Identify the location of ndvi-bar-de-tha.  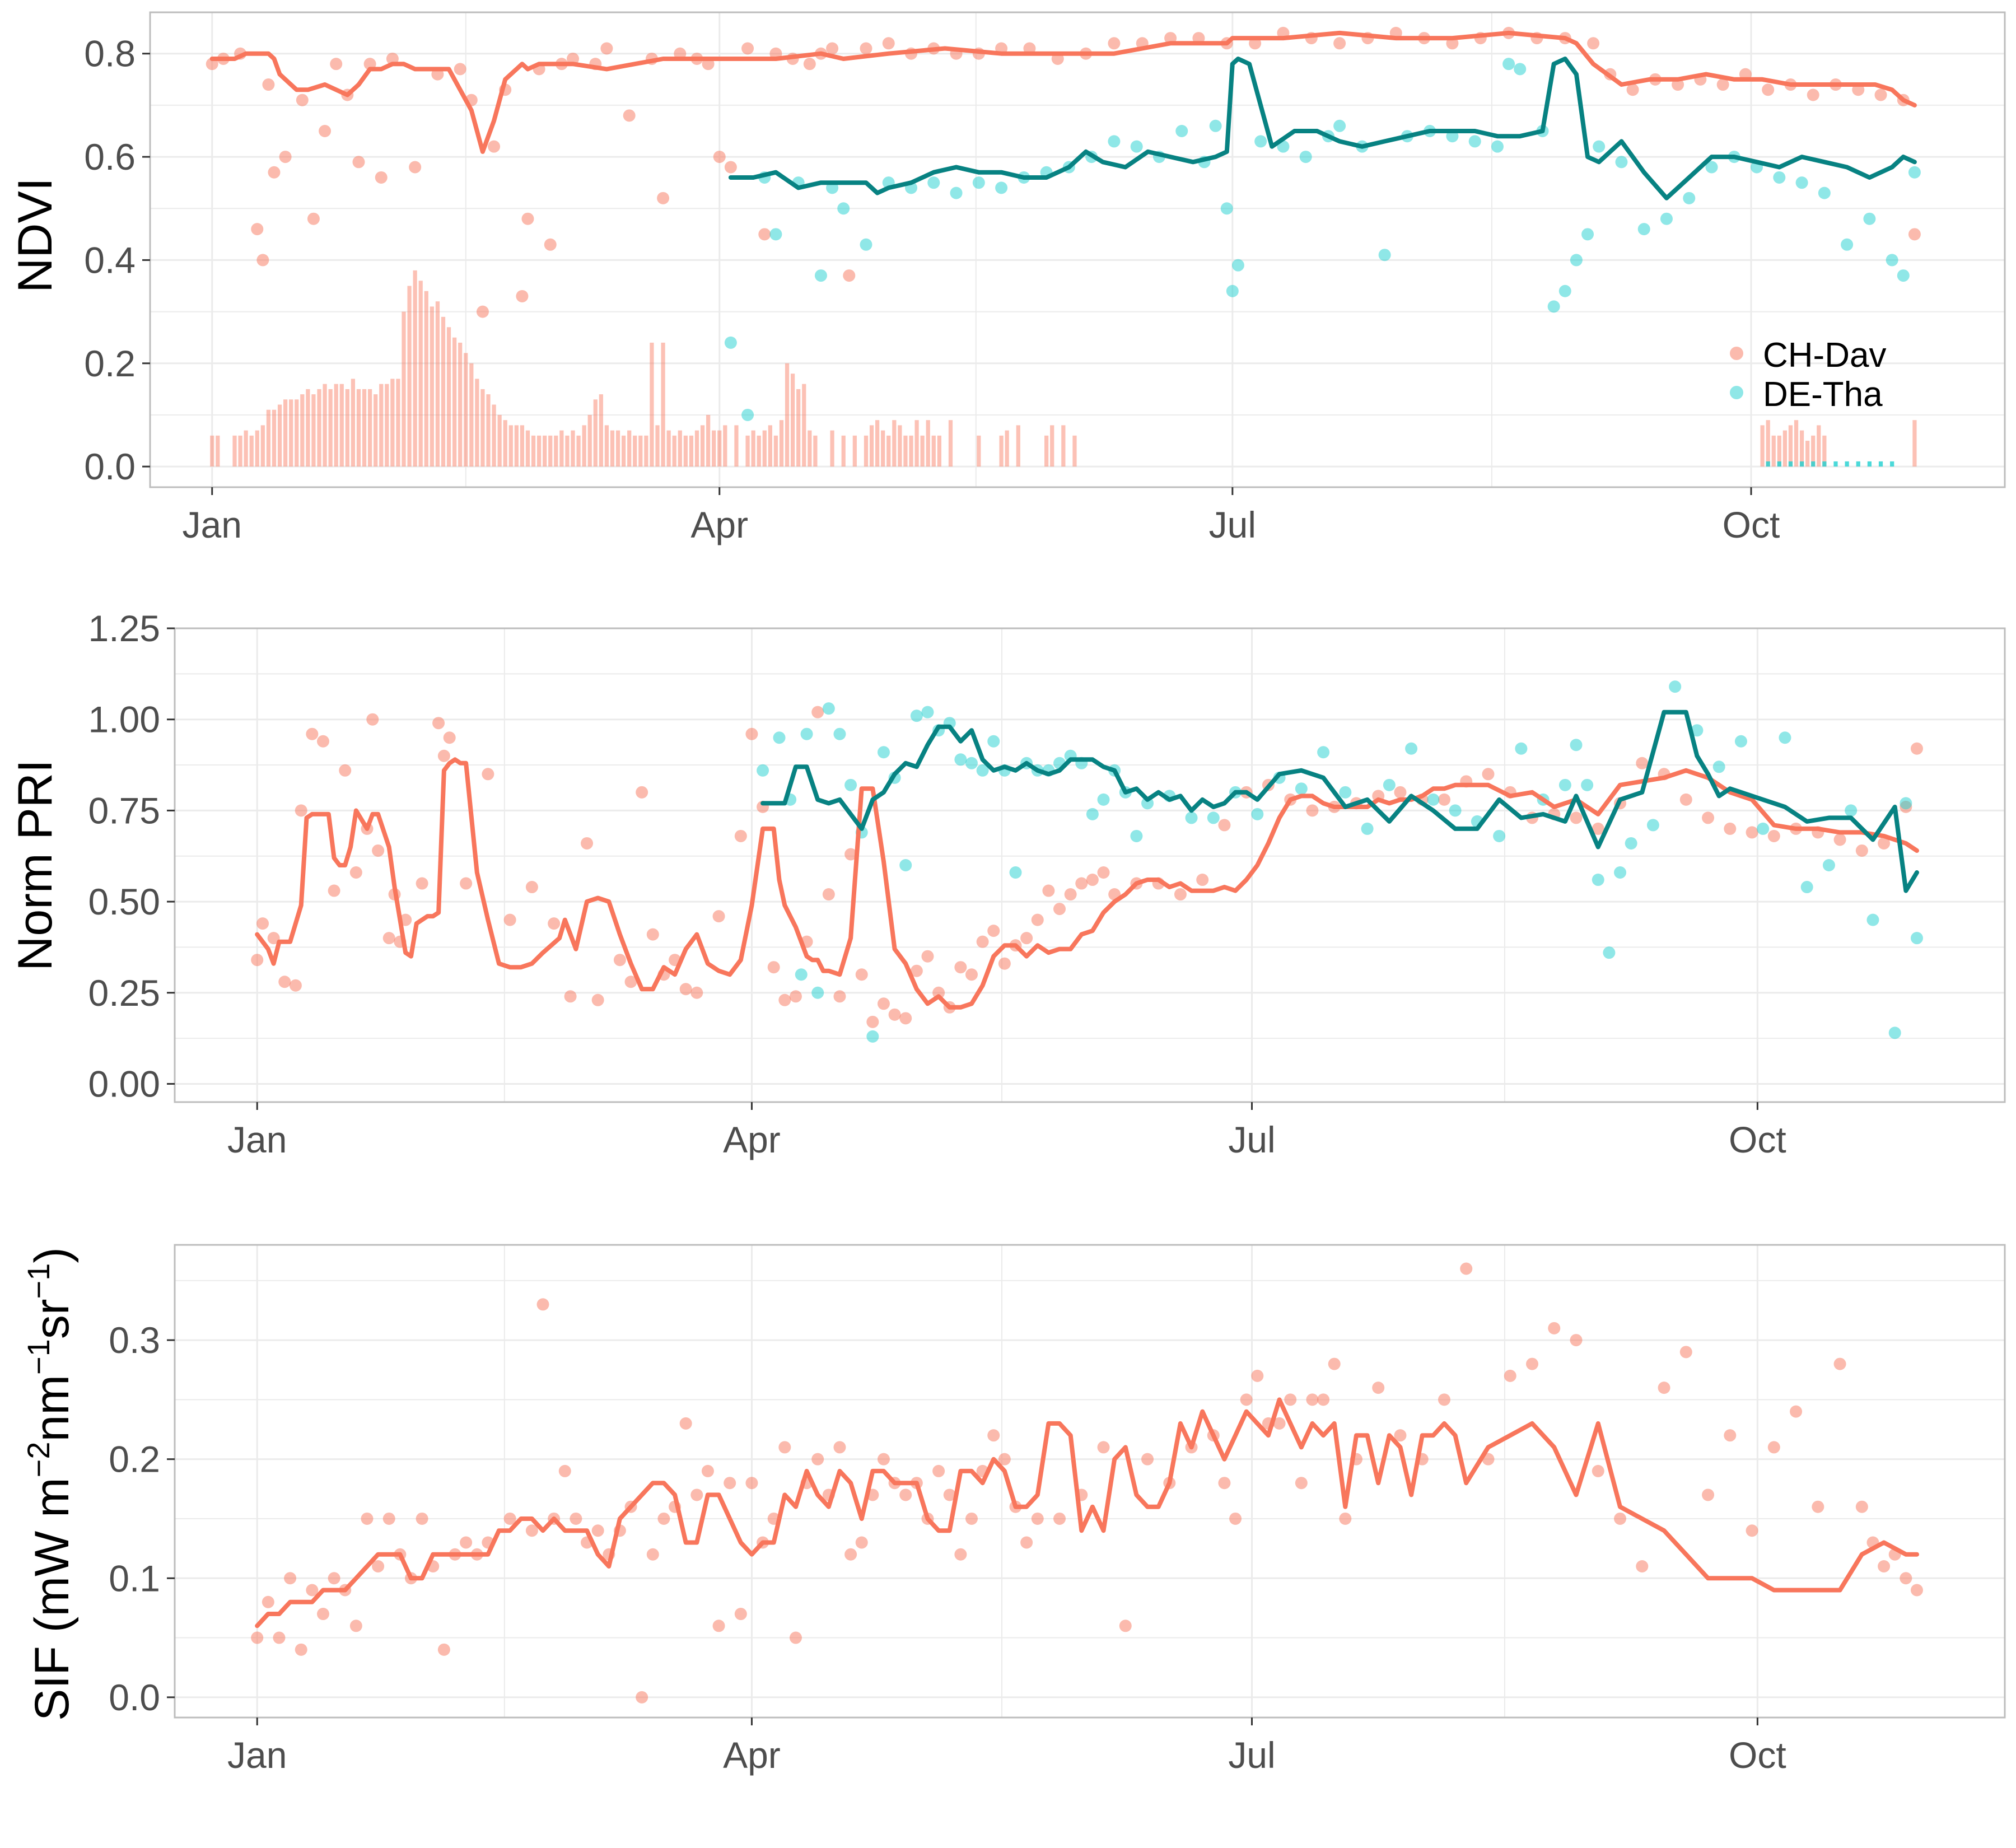
(1858, 464).